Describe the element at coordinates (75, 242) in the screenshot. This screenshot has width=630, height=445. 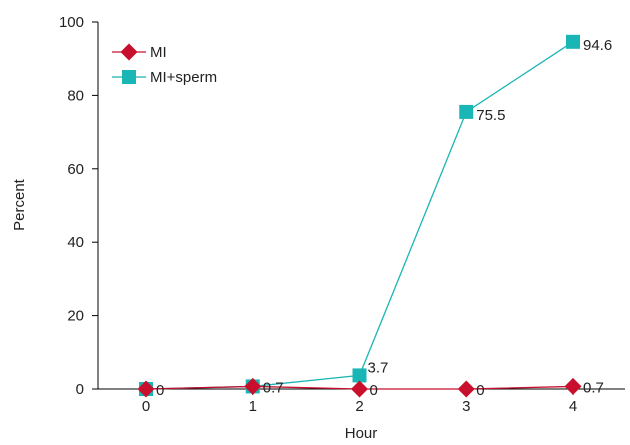
I see `y-tick-label: 40` at that location.